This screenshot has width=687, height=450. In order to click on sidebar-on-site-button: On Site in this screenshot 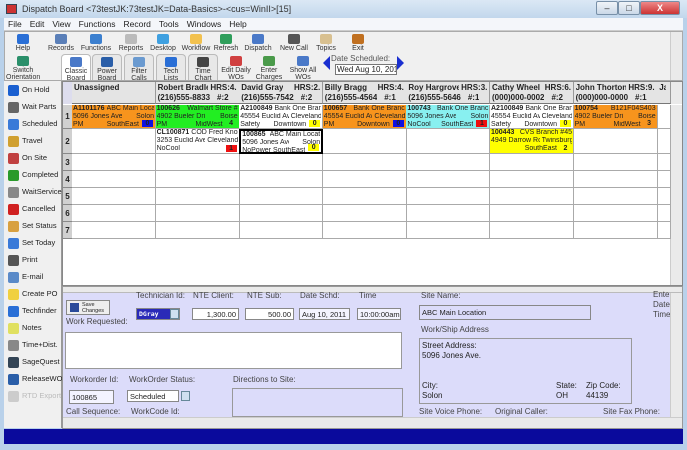, I will do `click(27, 158)`.